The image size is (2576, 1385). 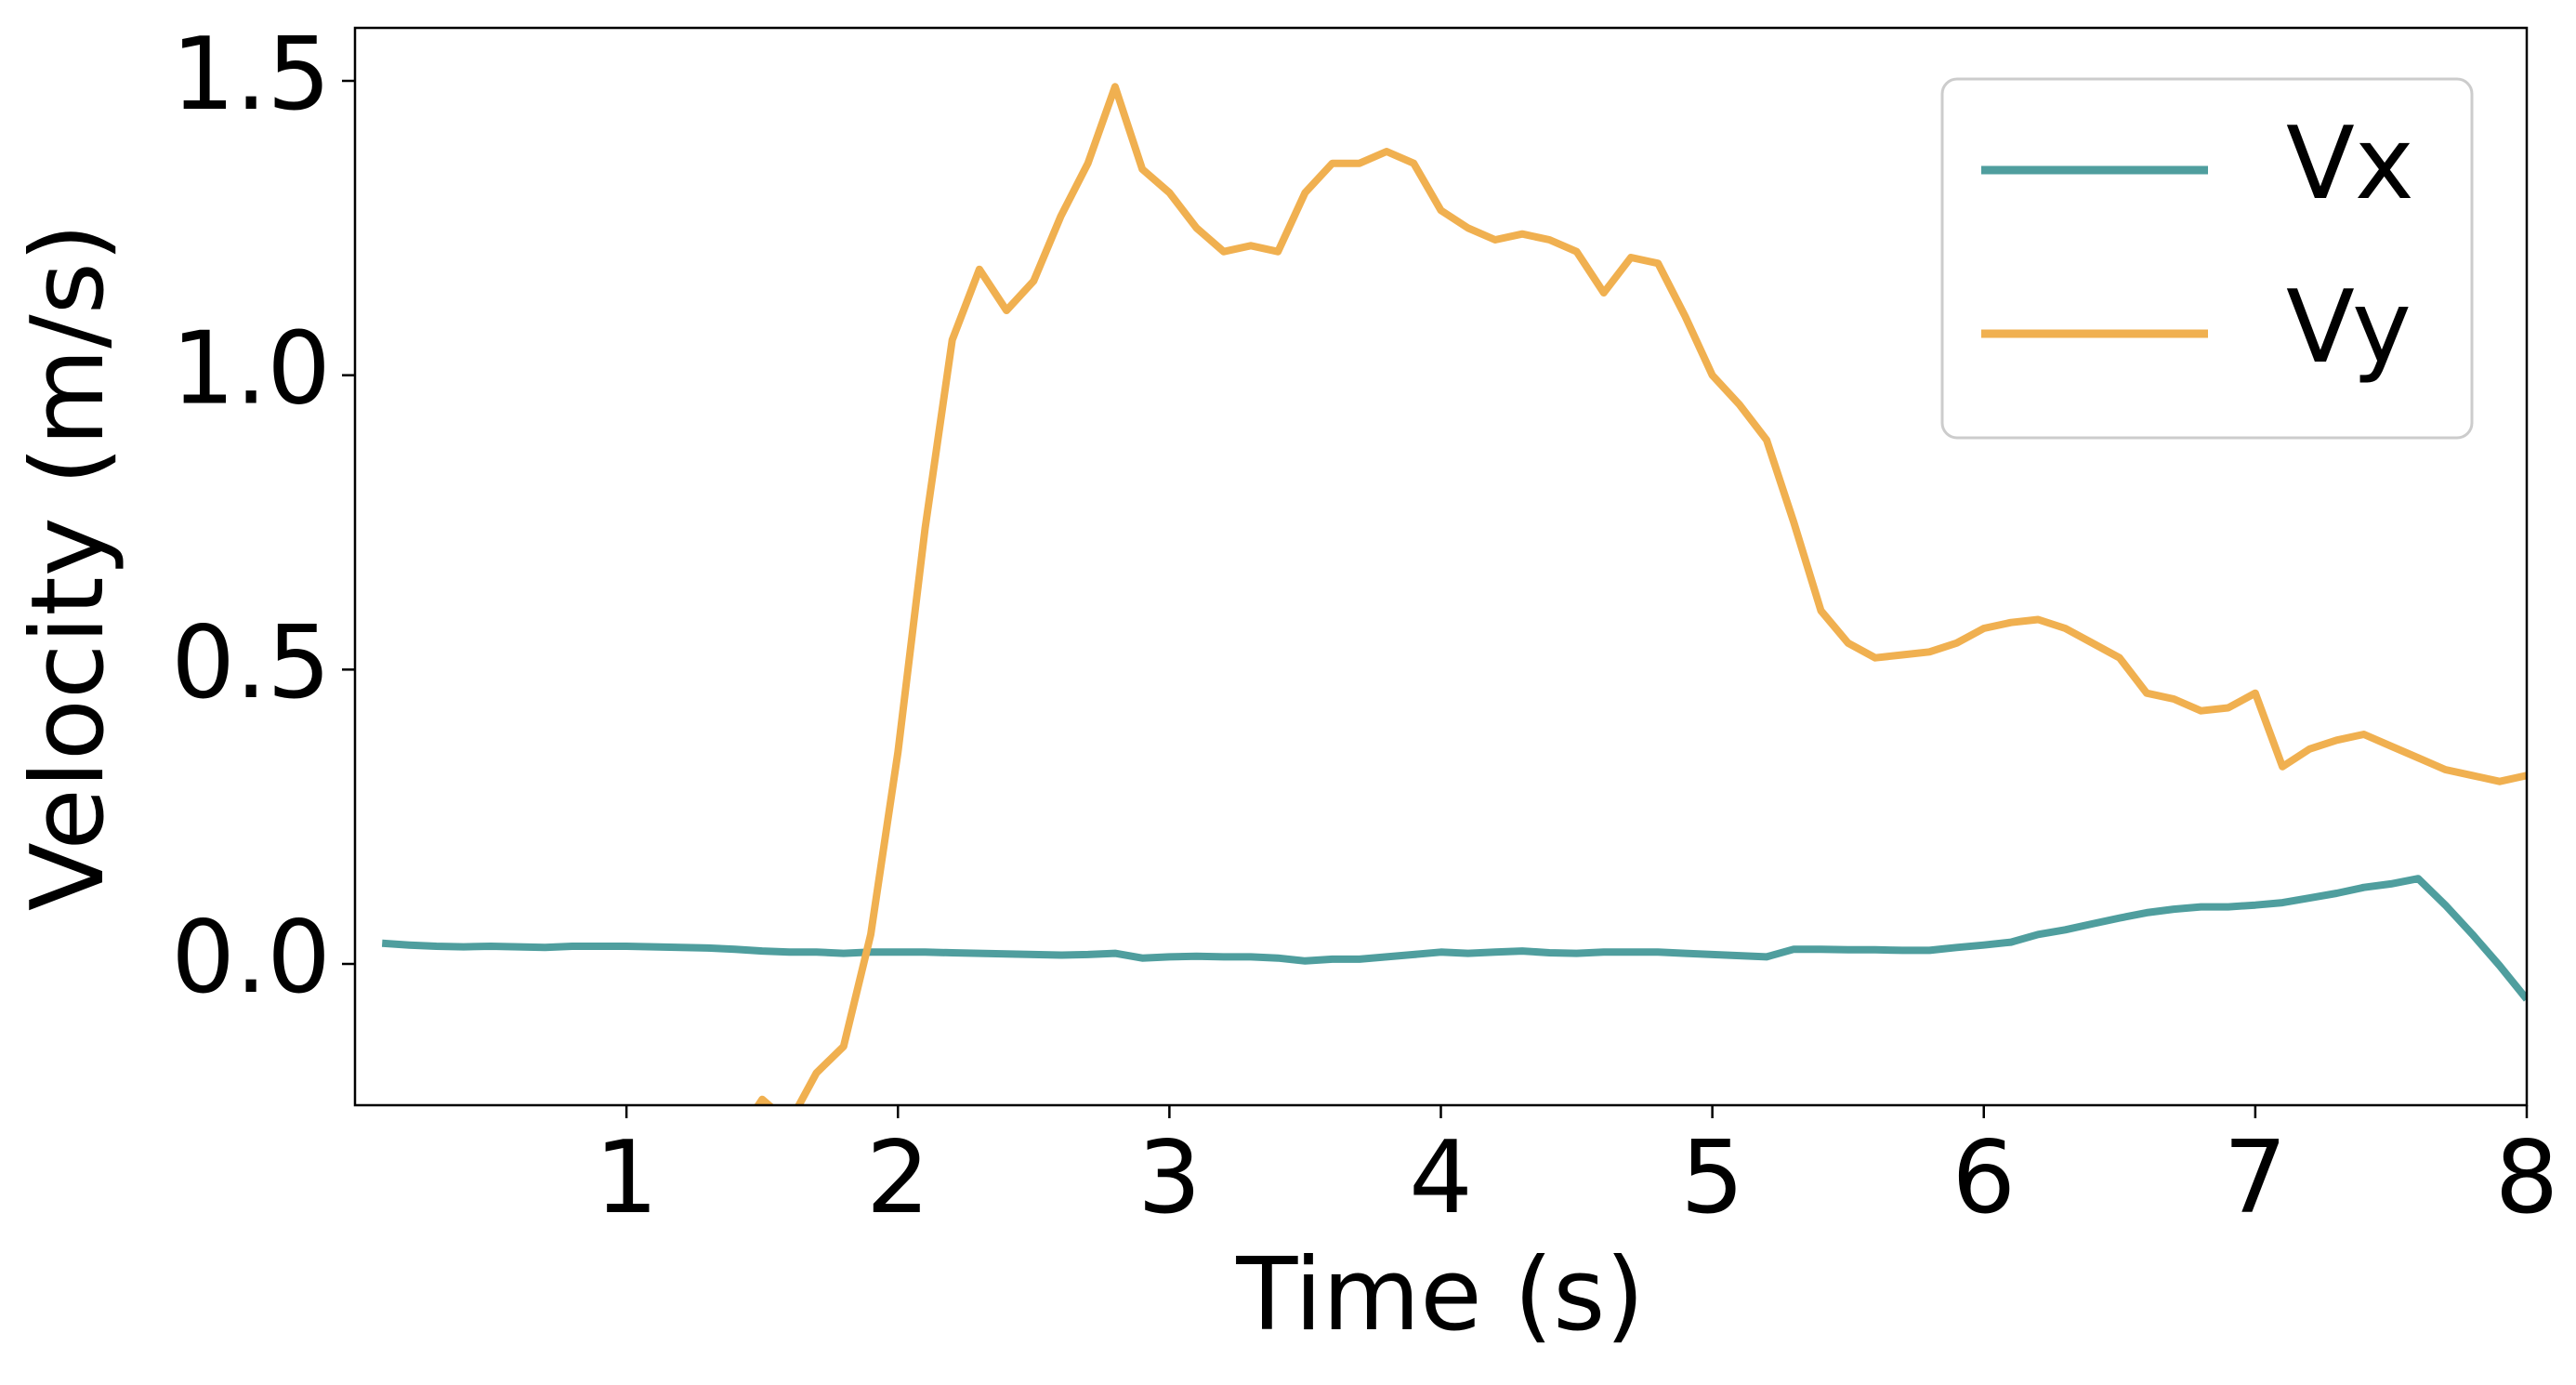 What do you see at coordinates (1454, 938) in the screenshot?
I see `series-line` at bounding box center [1454, 938].